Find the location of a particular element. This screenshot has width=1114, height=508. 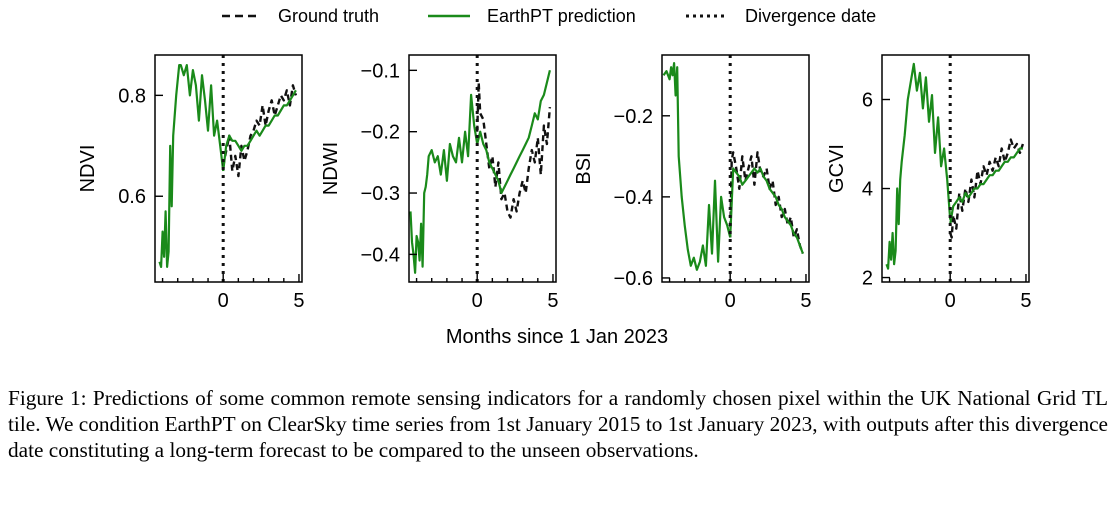

ndwi-y-tick-label: −0.3 is located at coordinates (380, 194).